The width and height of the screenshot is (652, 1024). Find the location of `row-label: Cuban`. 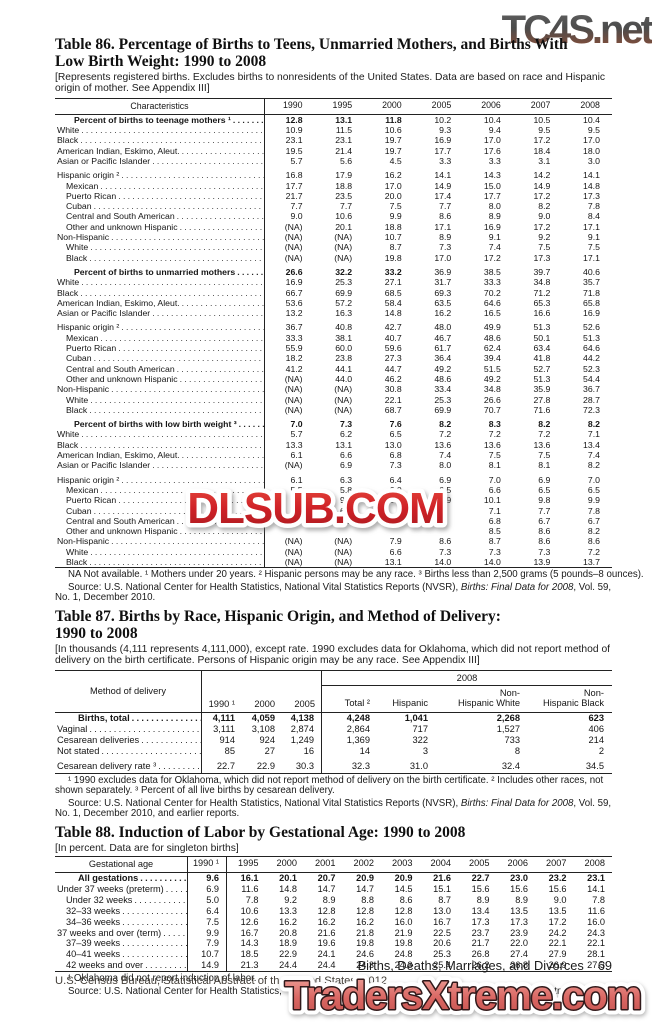

row-label: Cuban is located at coordinates (79, 510).